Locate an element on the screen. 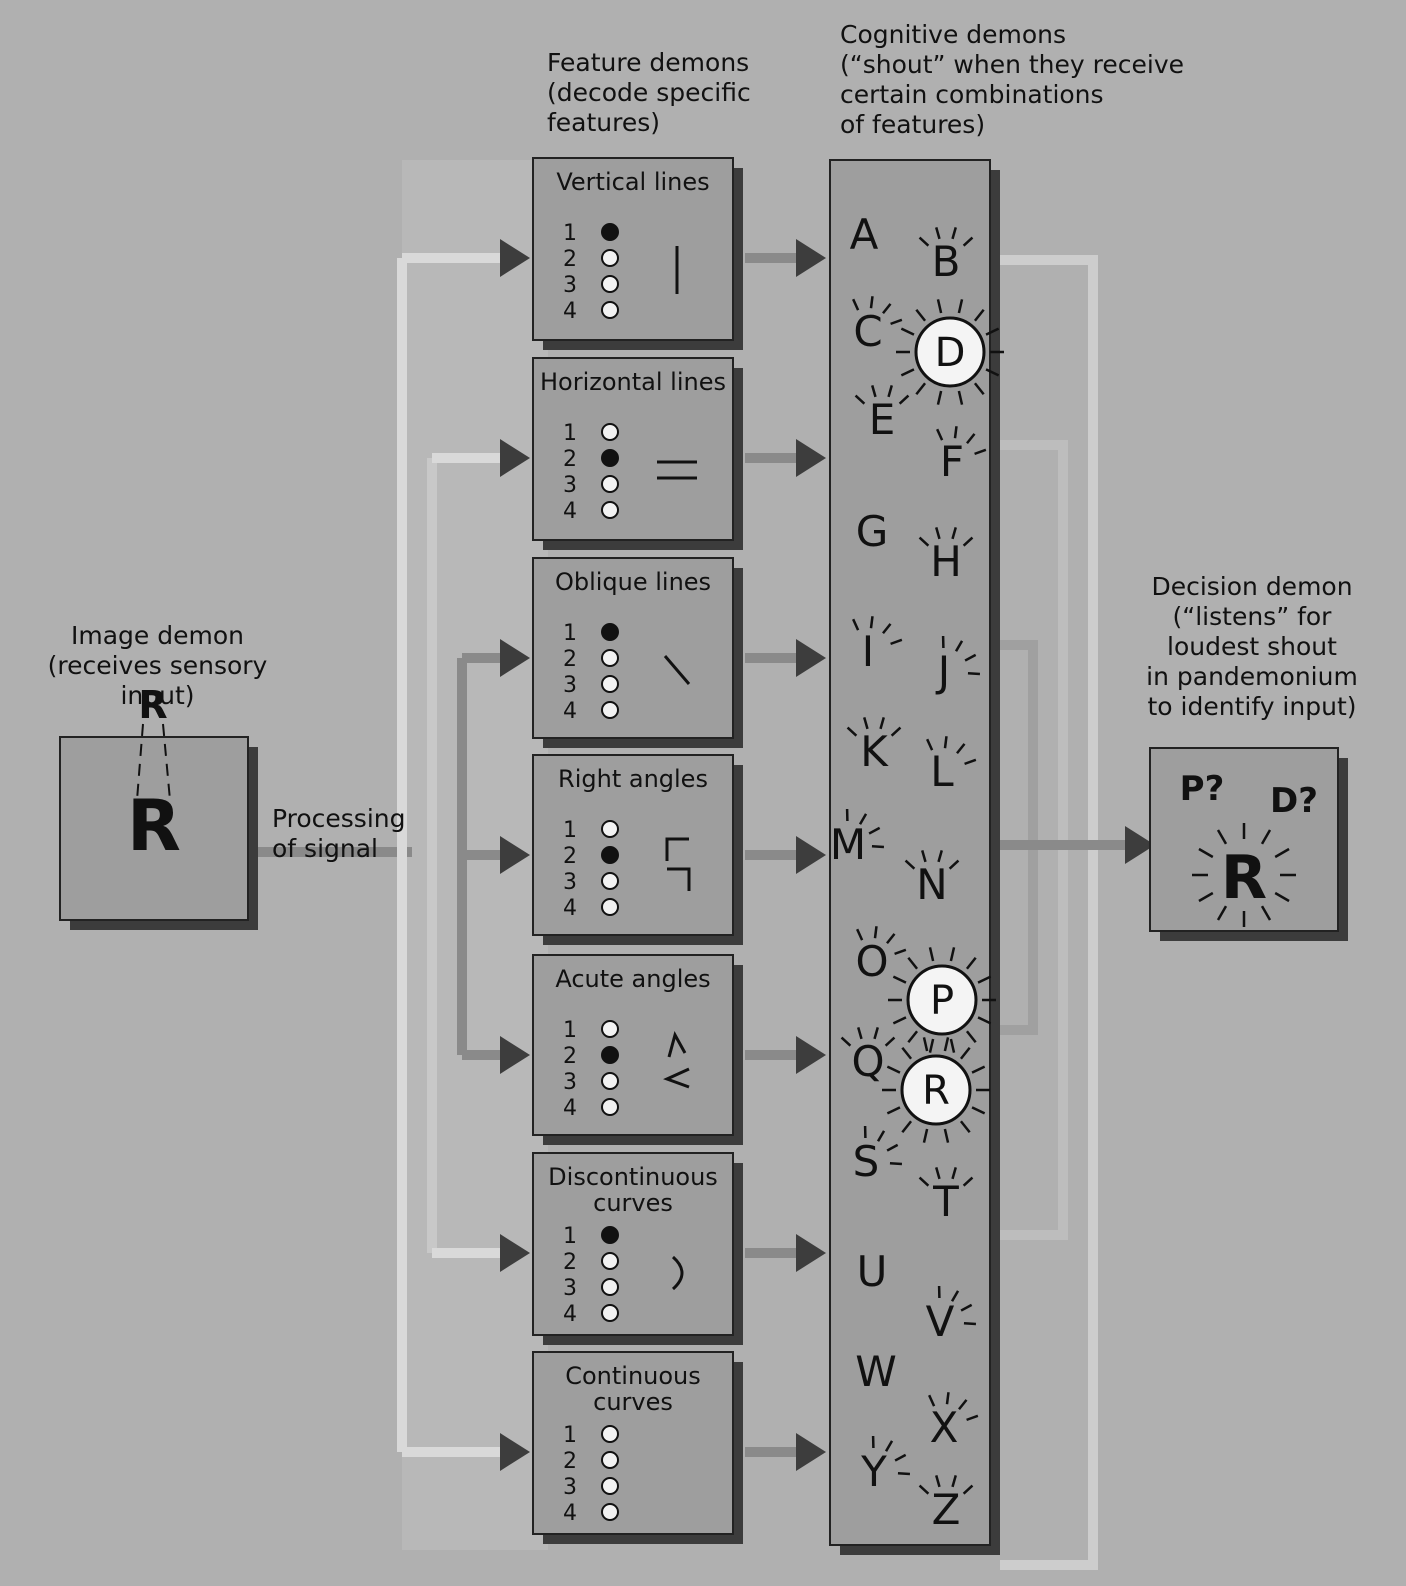 Image resolution: width=1406 pixels, height=1586 pixels. feature-title2-7: curves is located at coordinates (633, 1402).